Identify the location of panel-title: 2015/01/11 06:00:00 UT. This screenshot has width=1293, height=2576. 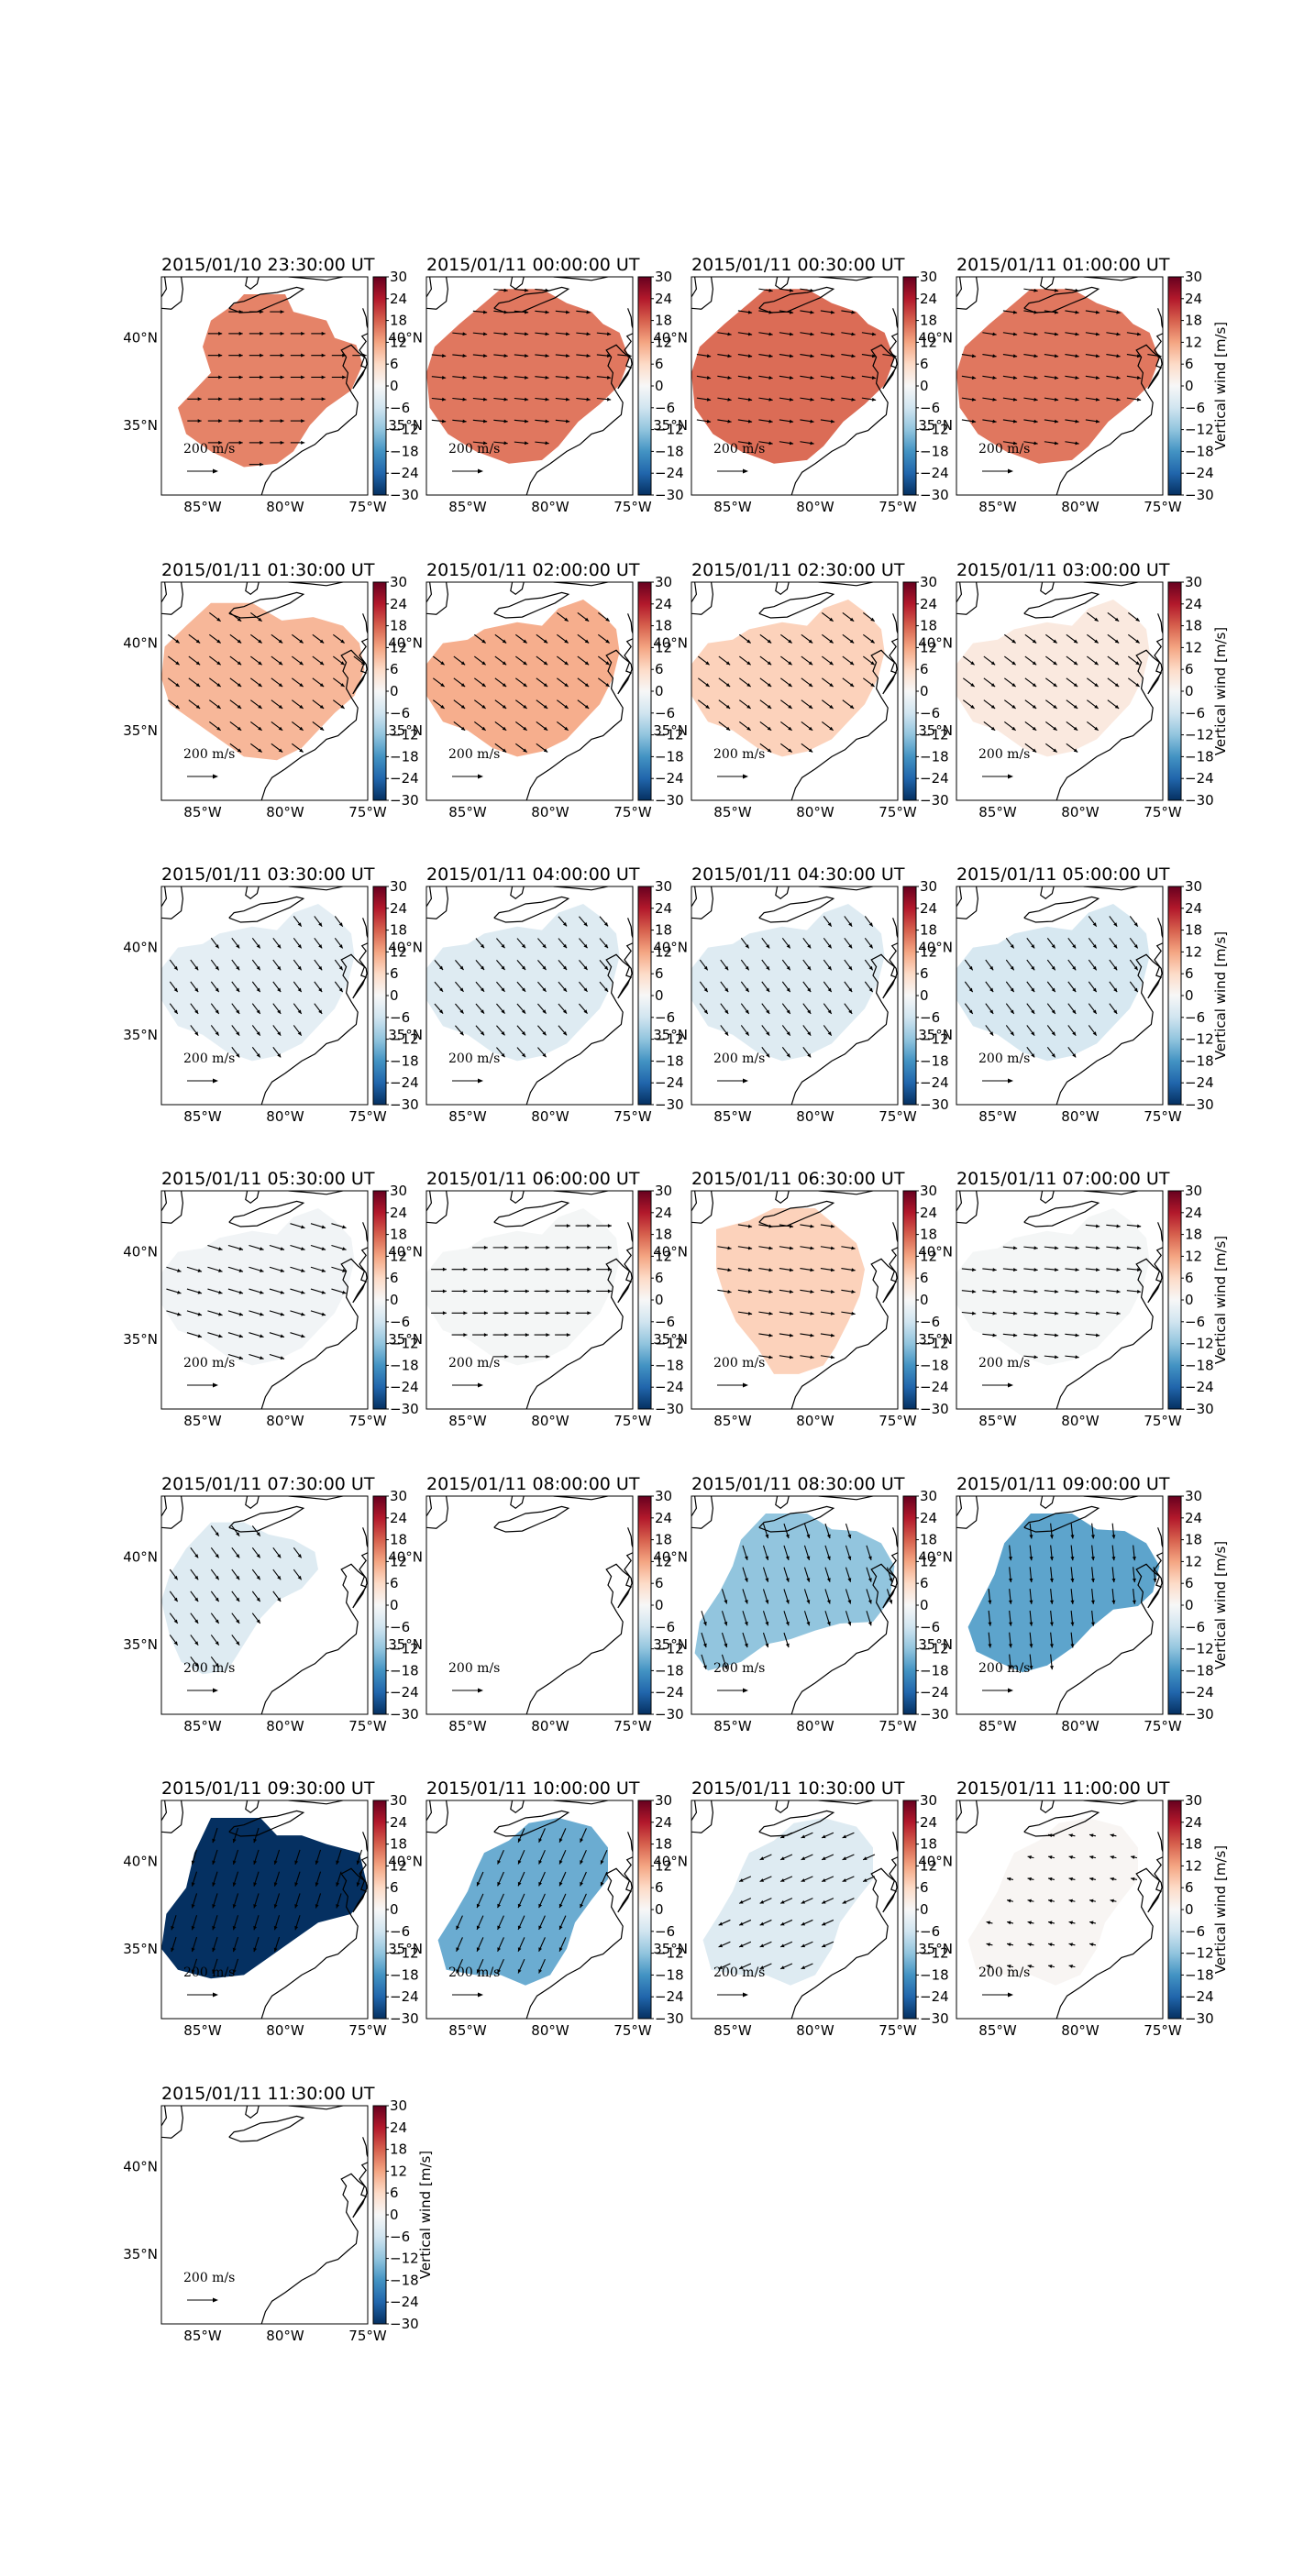
(533, 1179).